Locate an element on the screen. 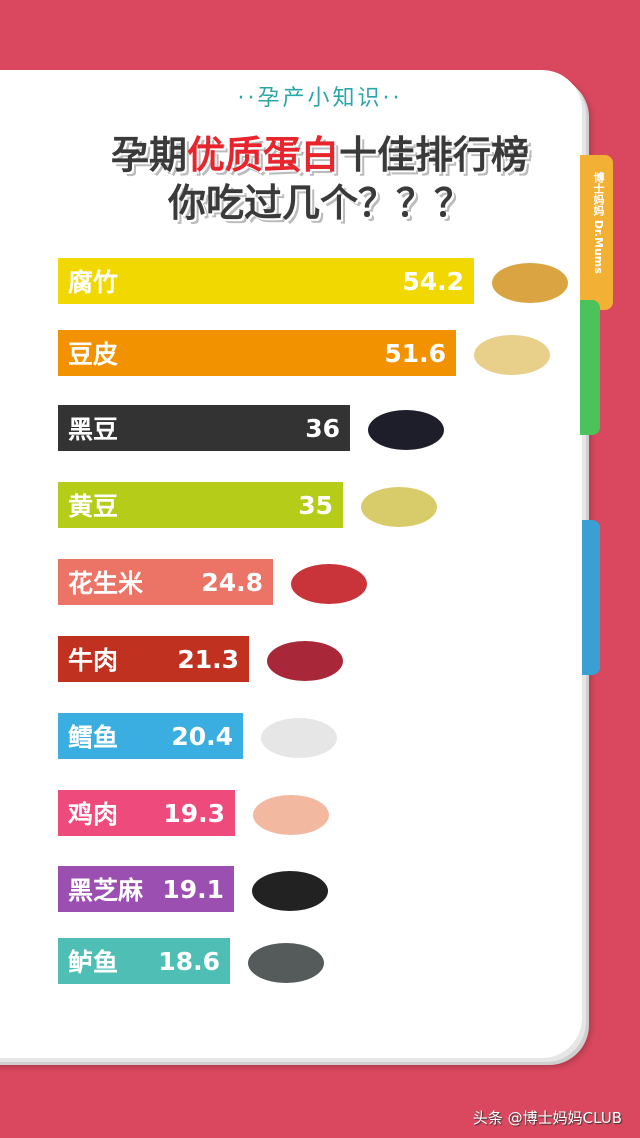 The image size is (640, 1138). bar: 花生米 24.8 is located at coordinates (165, 582).